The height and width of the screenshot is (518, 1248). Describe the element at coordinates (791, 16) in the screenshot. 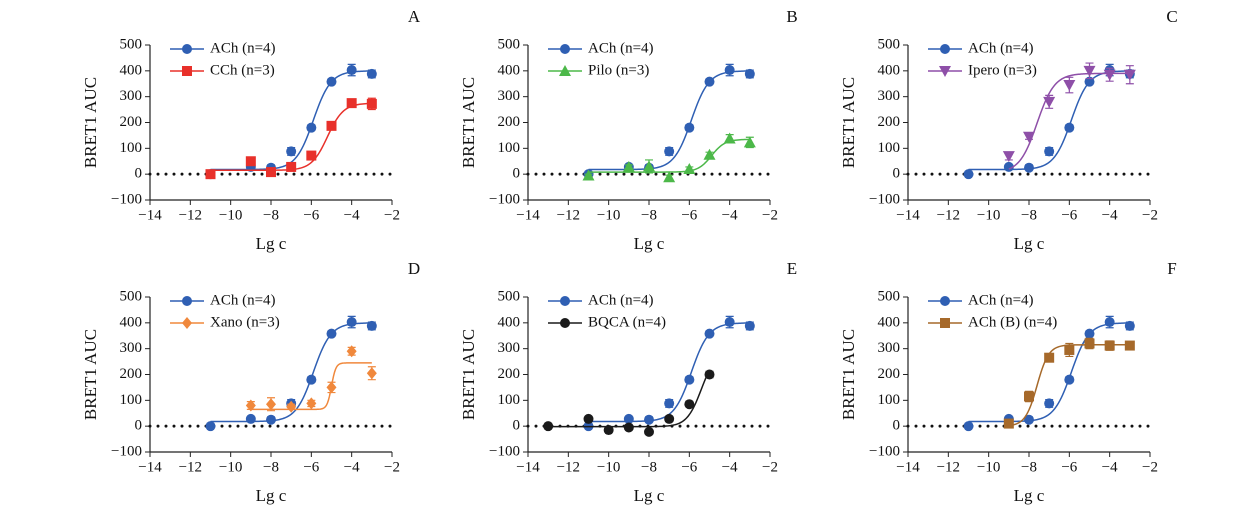

I see `panel-label: B` at that location.